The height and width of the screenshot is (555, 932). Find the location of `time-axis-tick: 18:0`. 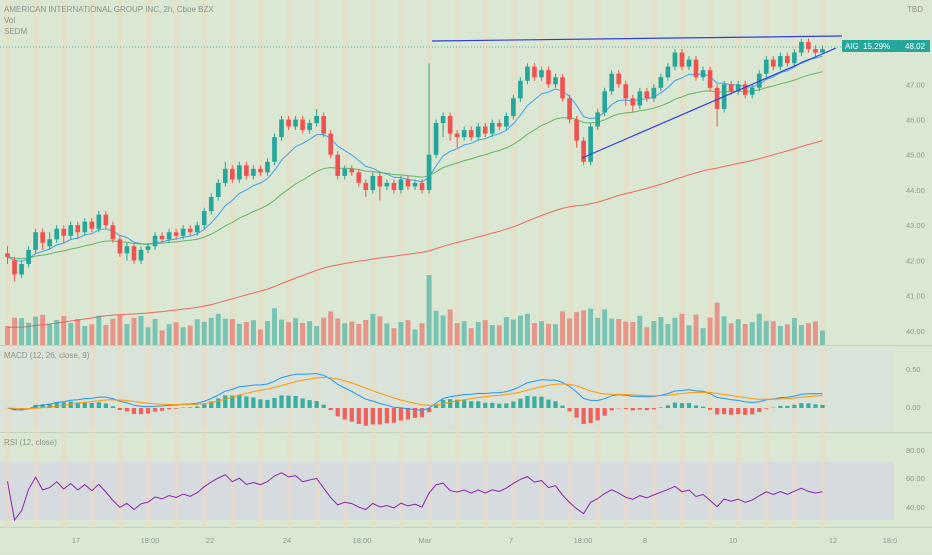

time-axis-tick: 18:0 is located at coordinates (890, 540).